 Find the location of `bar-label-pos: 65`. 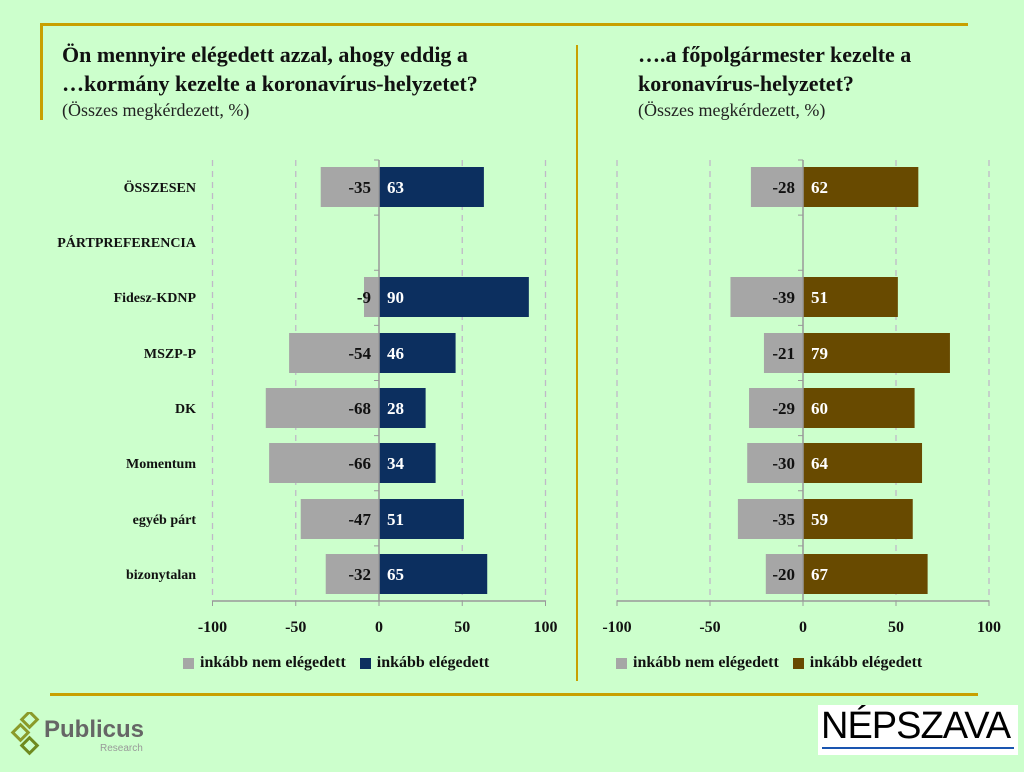

bar-label-pos: 65 is located at coordinates (395, 574).